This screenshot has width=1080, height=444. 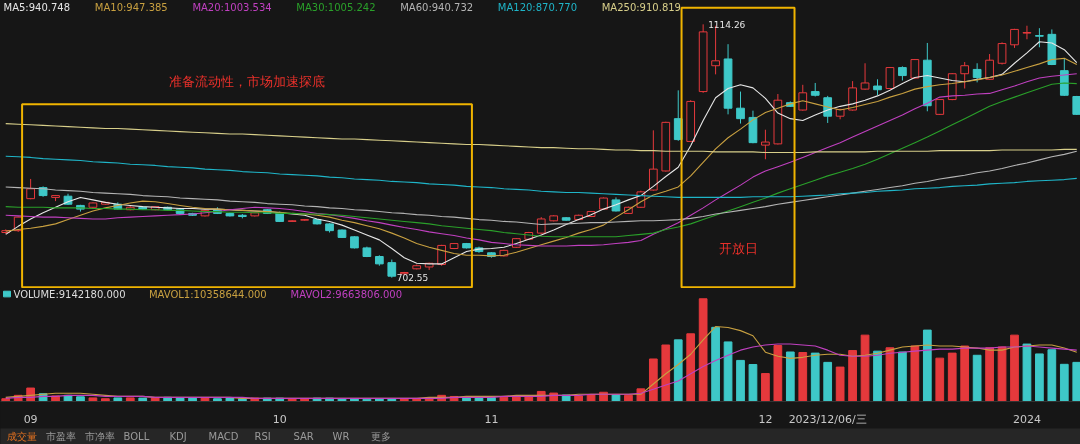 I want to click on x-tick-label: 2023/12/06/三, so click(x=827, y=419).